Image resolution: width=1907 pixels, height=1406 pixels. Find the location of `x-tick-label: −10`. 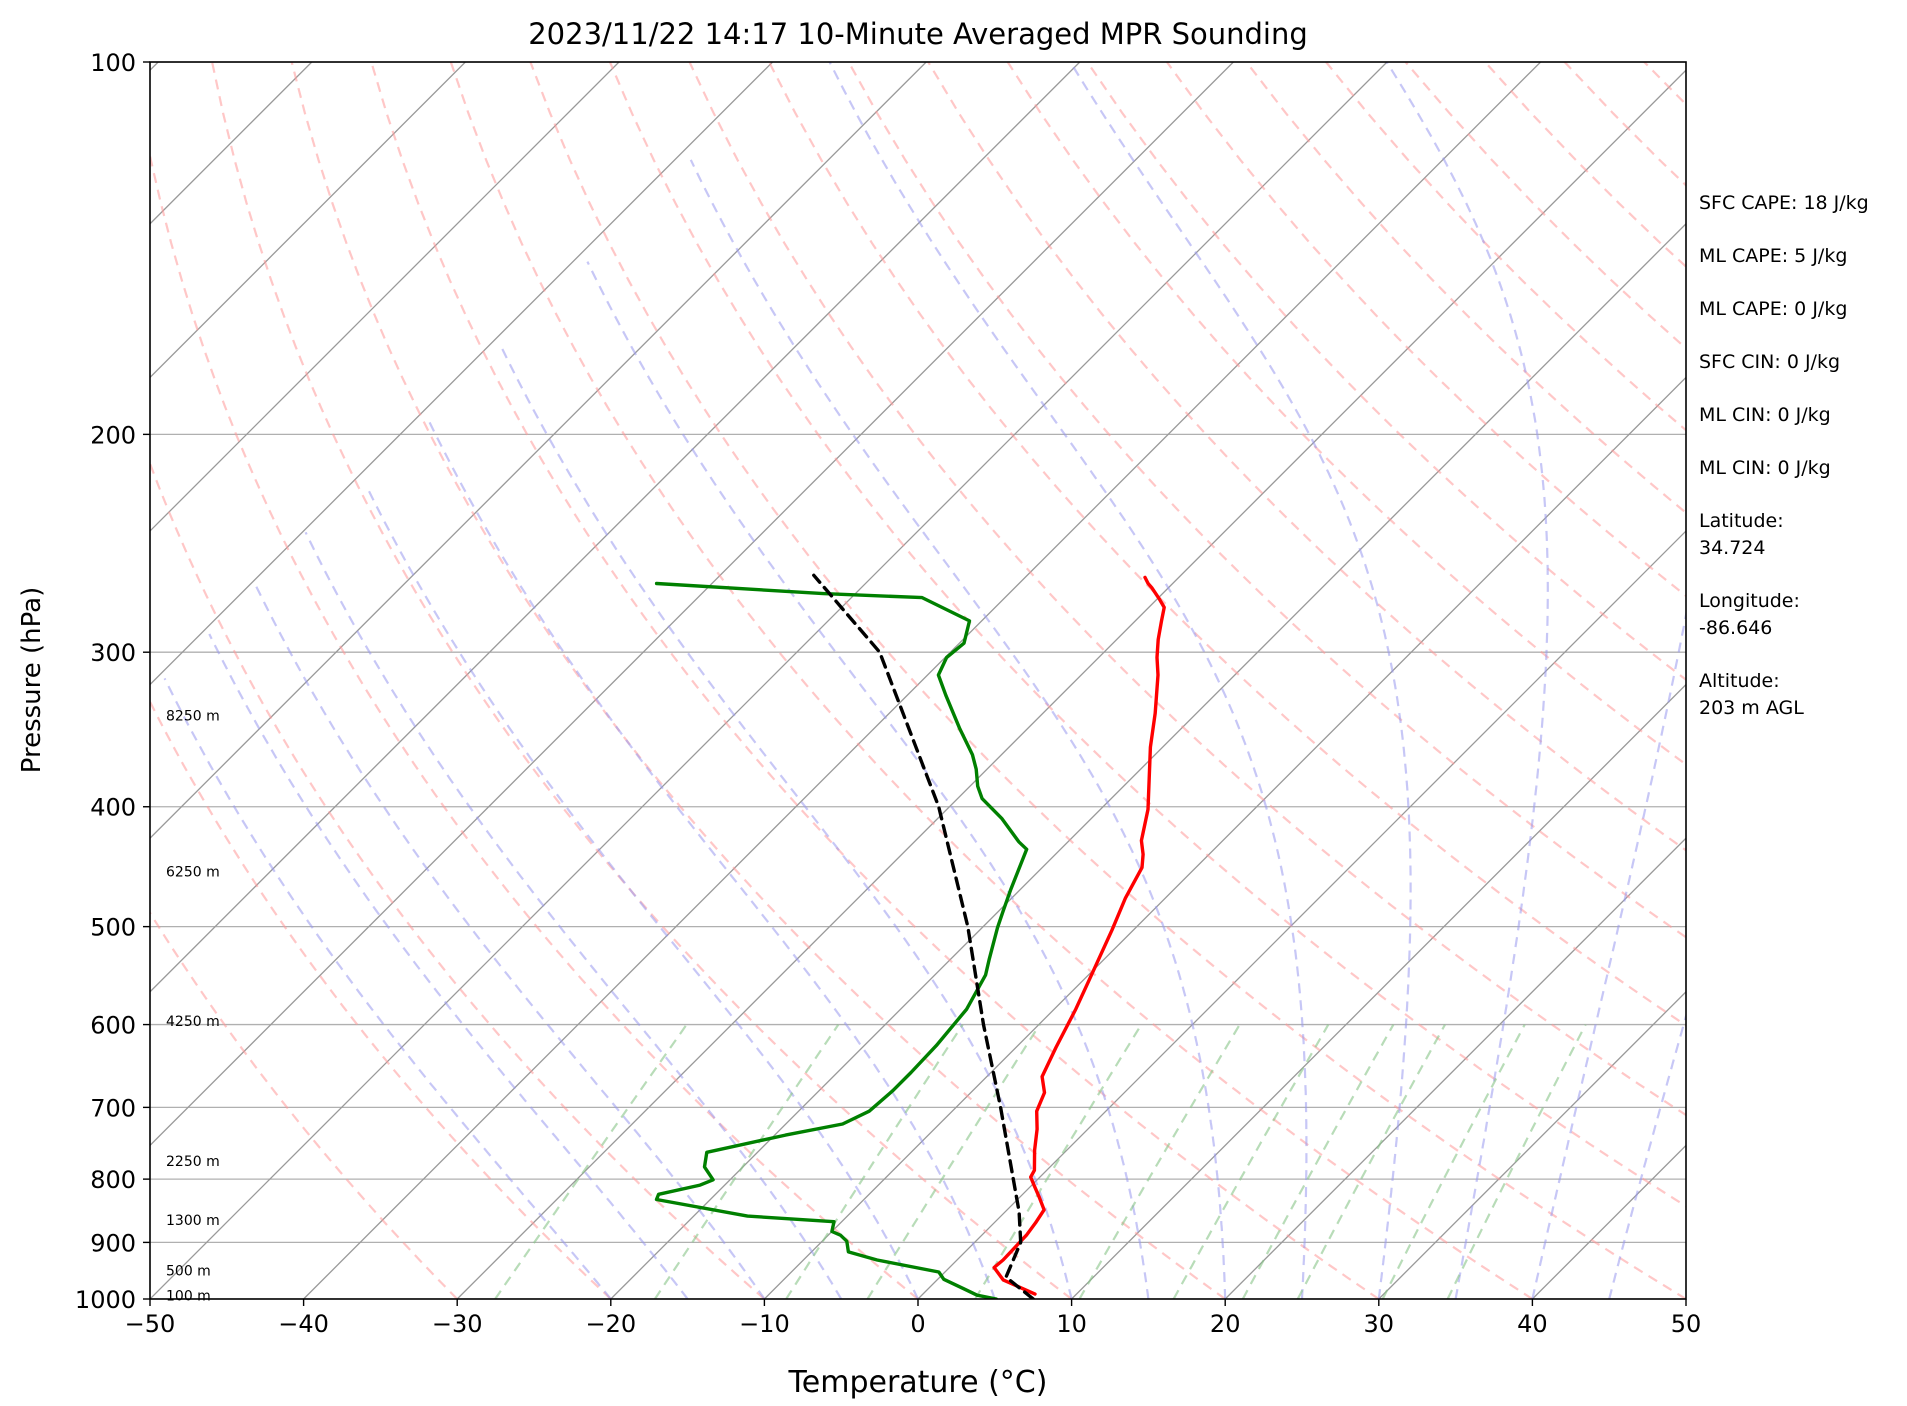

x-tick-label: −10 is located at coordinates (764, 1324).